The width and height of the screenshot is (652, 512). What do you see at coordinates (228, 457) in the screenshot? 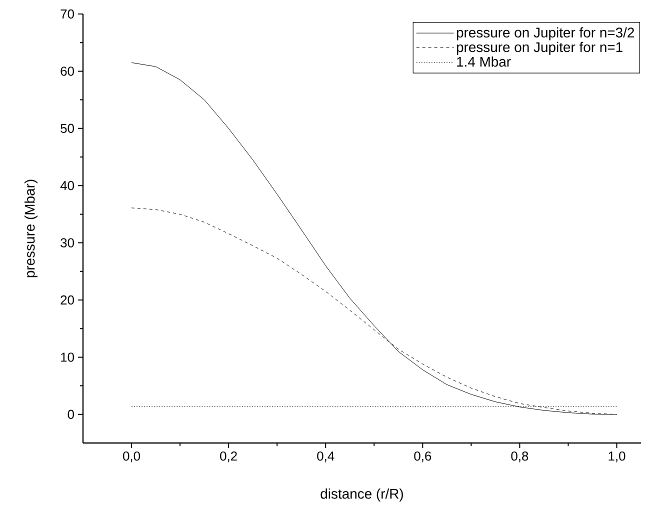
I see `x-tick-label: 0,2` at bounding box center [228, 457].